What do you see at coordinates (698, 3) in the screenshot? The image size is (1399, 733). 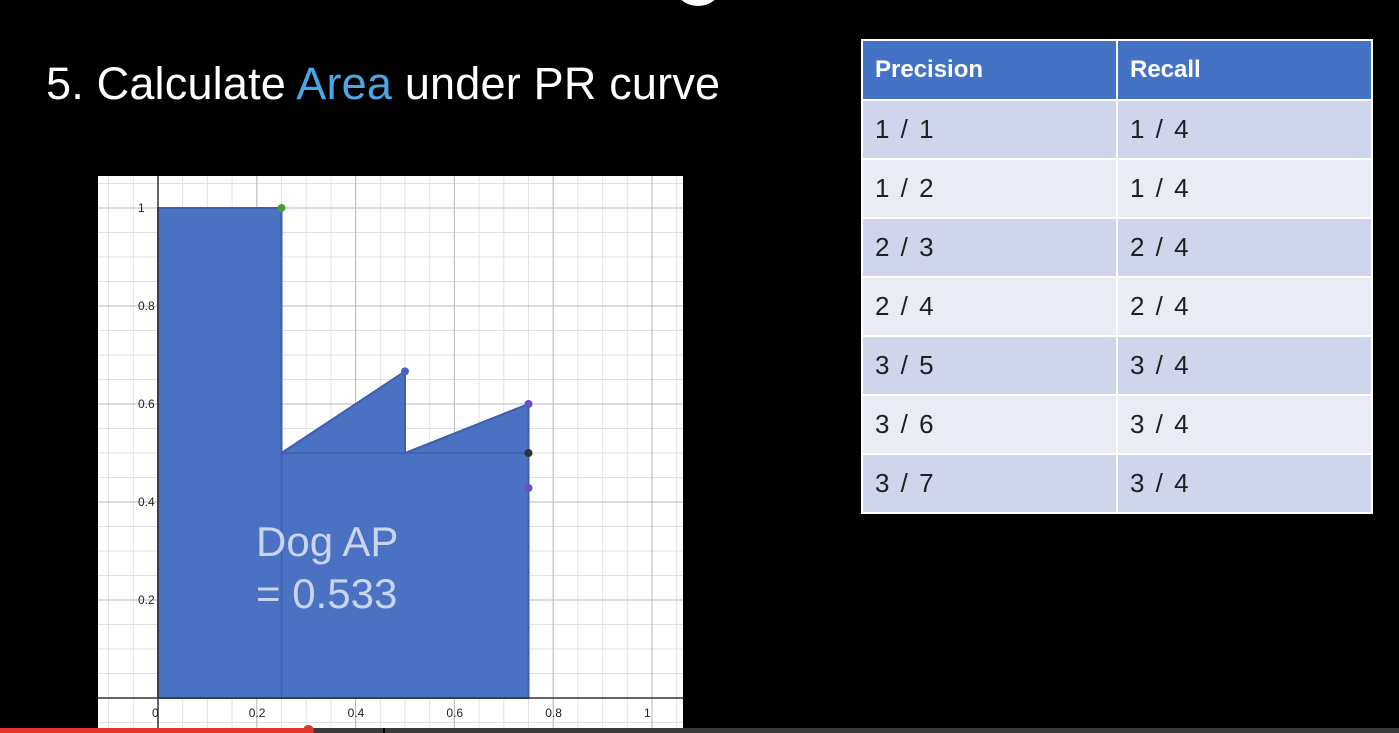 I see `slide-decoration` at bounding box center [698, 3].